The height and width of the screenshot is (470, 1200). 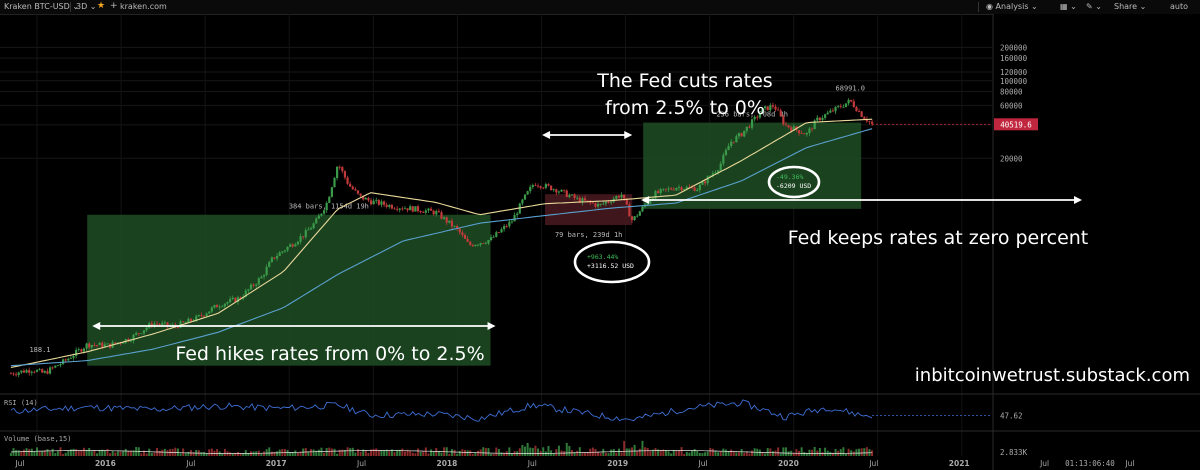 I want to click on add-symbol-icon: +, so click(x=114, y=6).